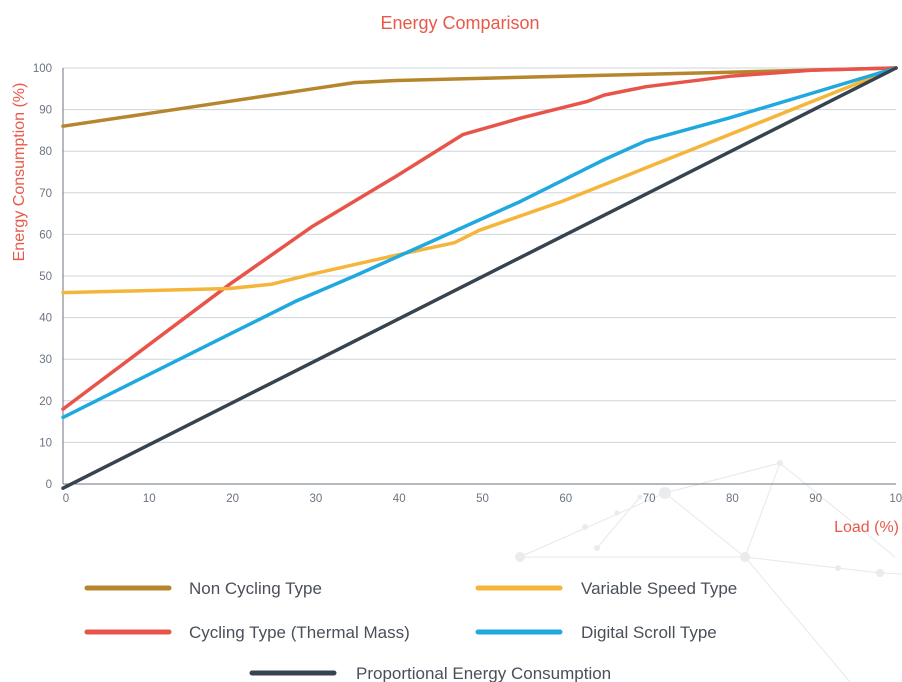 This screenshot has width=902, height=682. I want to click on y-tick-label: 70, so click(45, 194).